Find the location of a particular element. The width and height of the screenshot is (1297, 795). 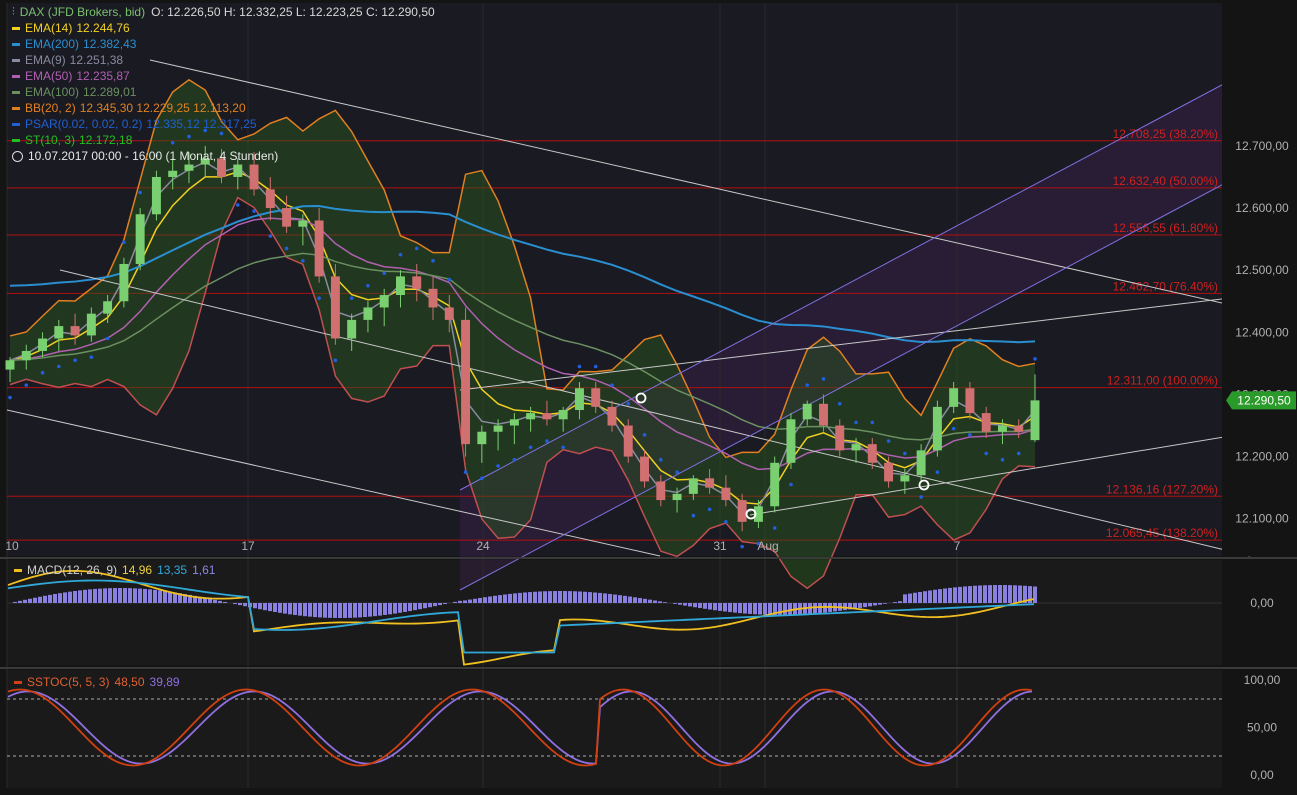

indicator-row: PSAR(0.02, 0.02, 0.2) 12.335,12 12.317,25 is located at coordinates (223, 124).